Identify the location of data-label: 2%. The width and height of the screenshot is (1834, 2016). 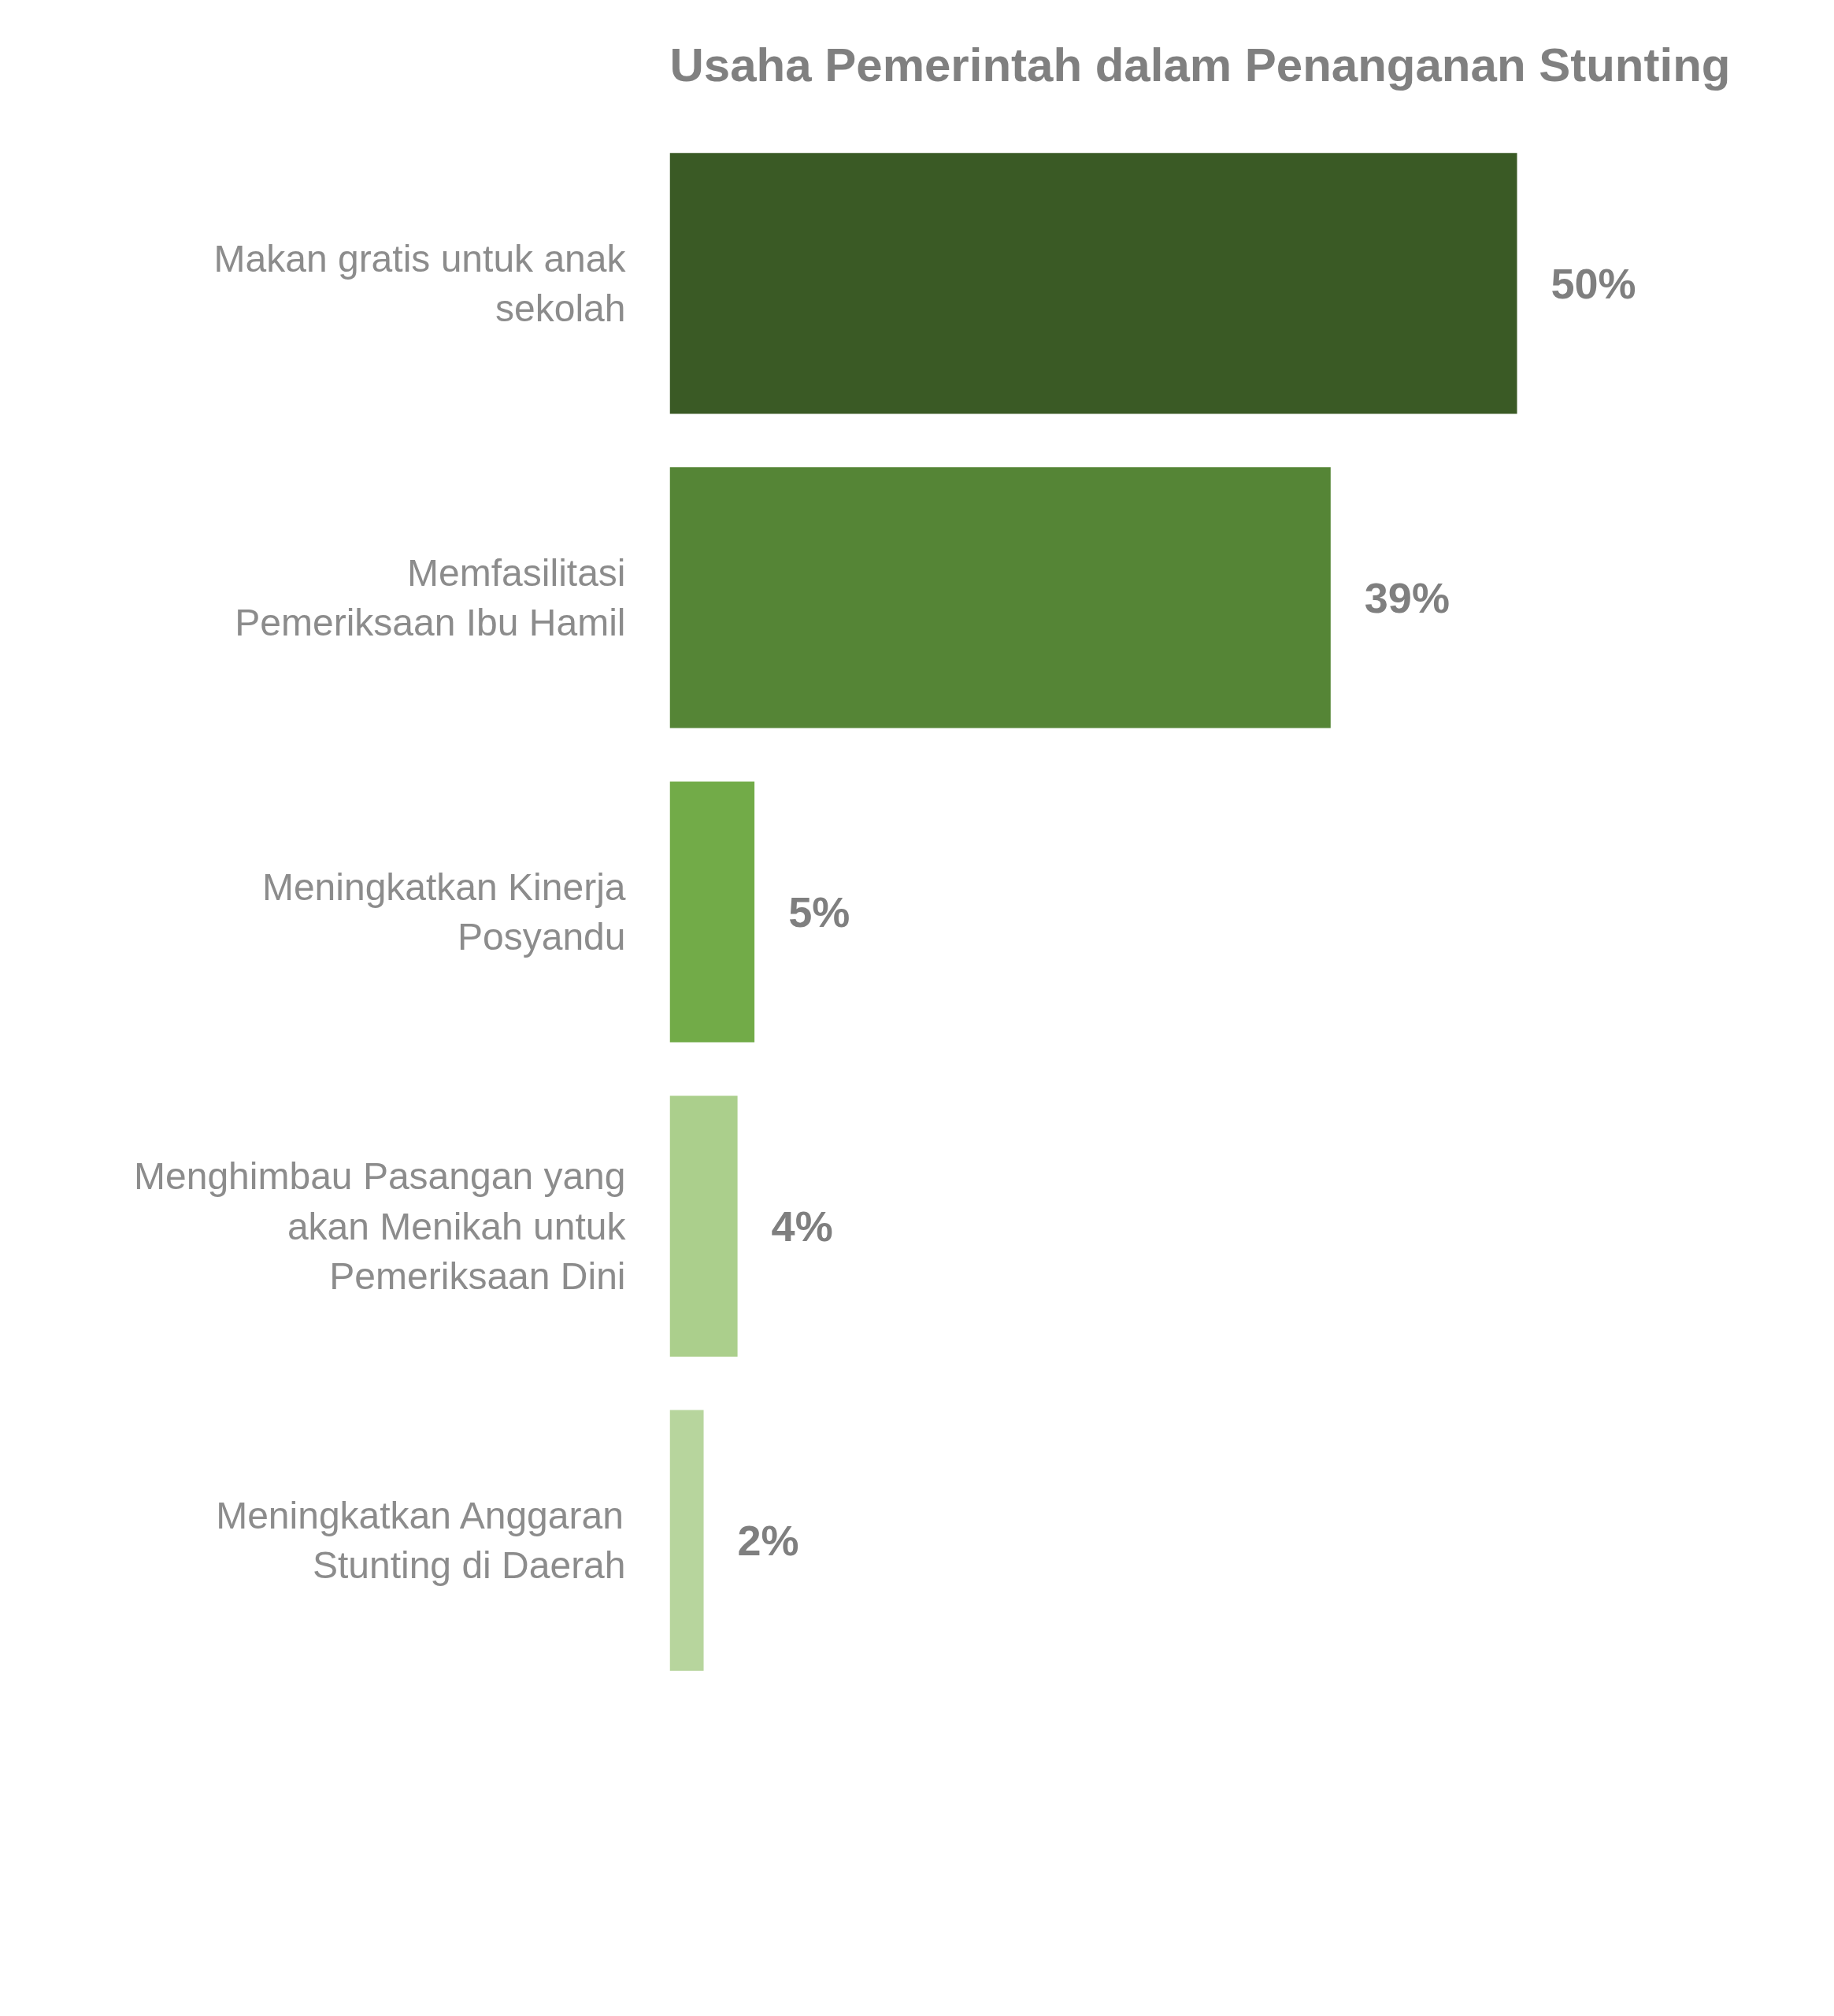
(768, 1541).